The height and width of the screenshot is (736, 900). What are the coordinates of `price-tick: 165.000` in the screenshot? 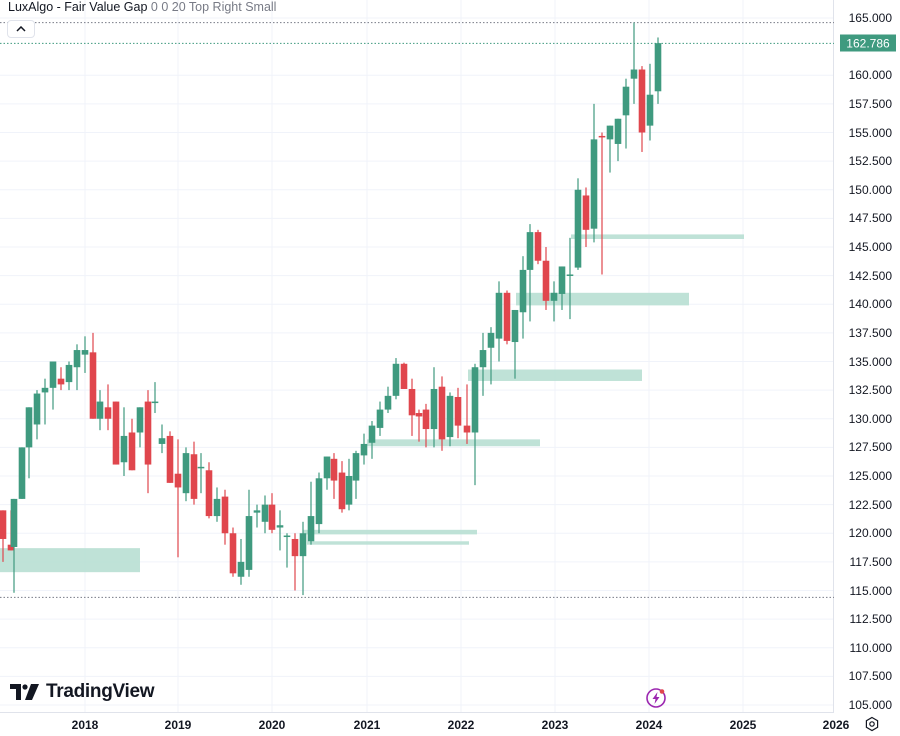 It's located at (870, 18).